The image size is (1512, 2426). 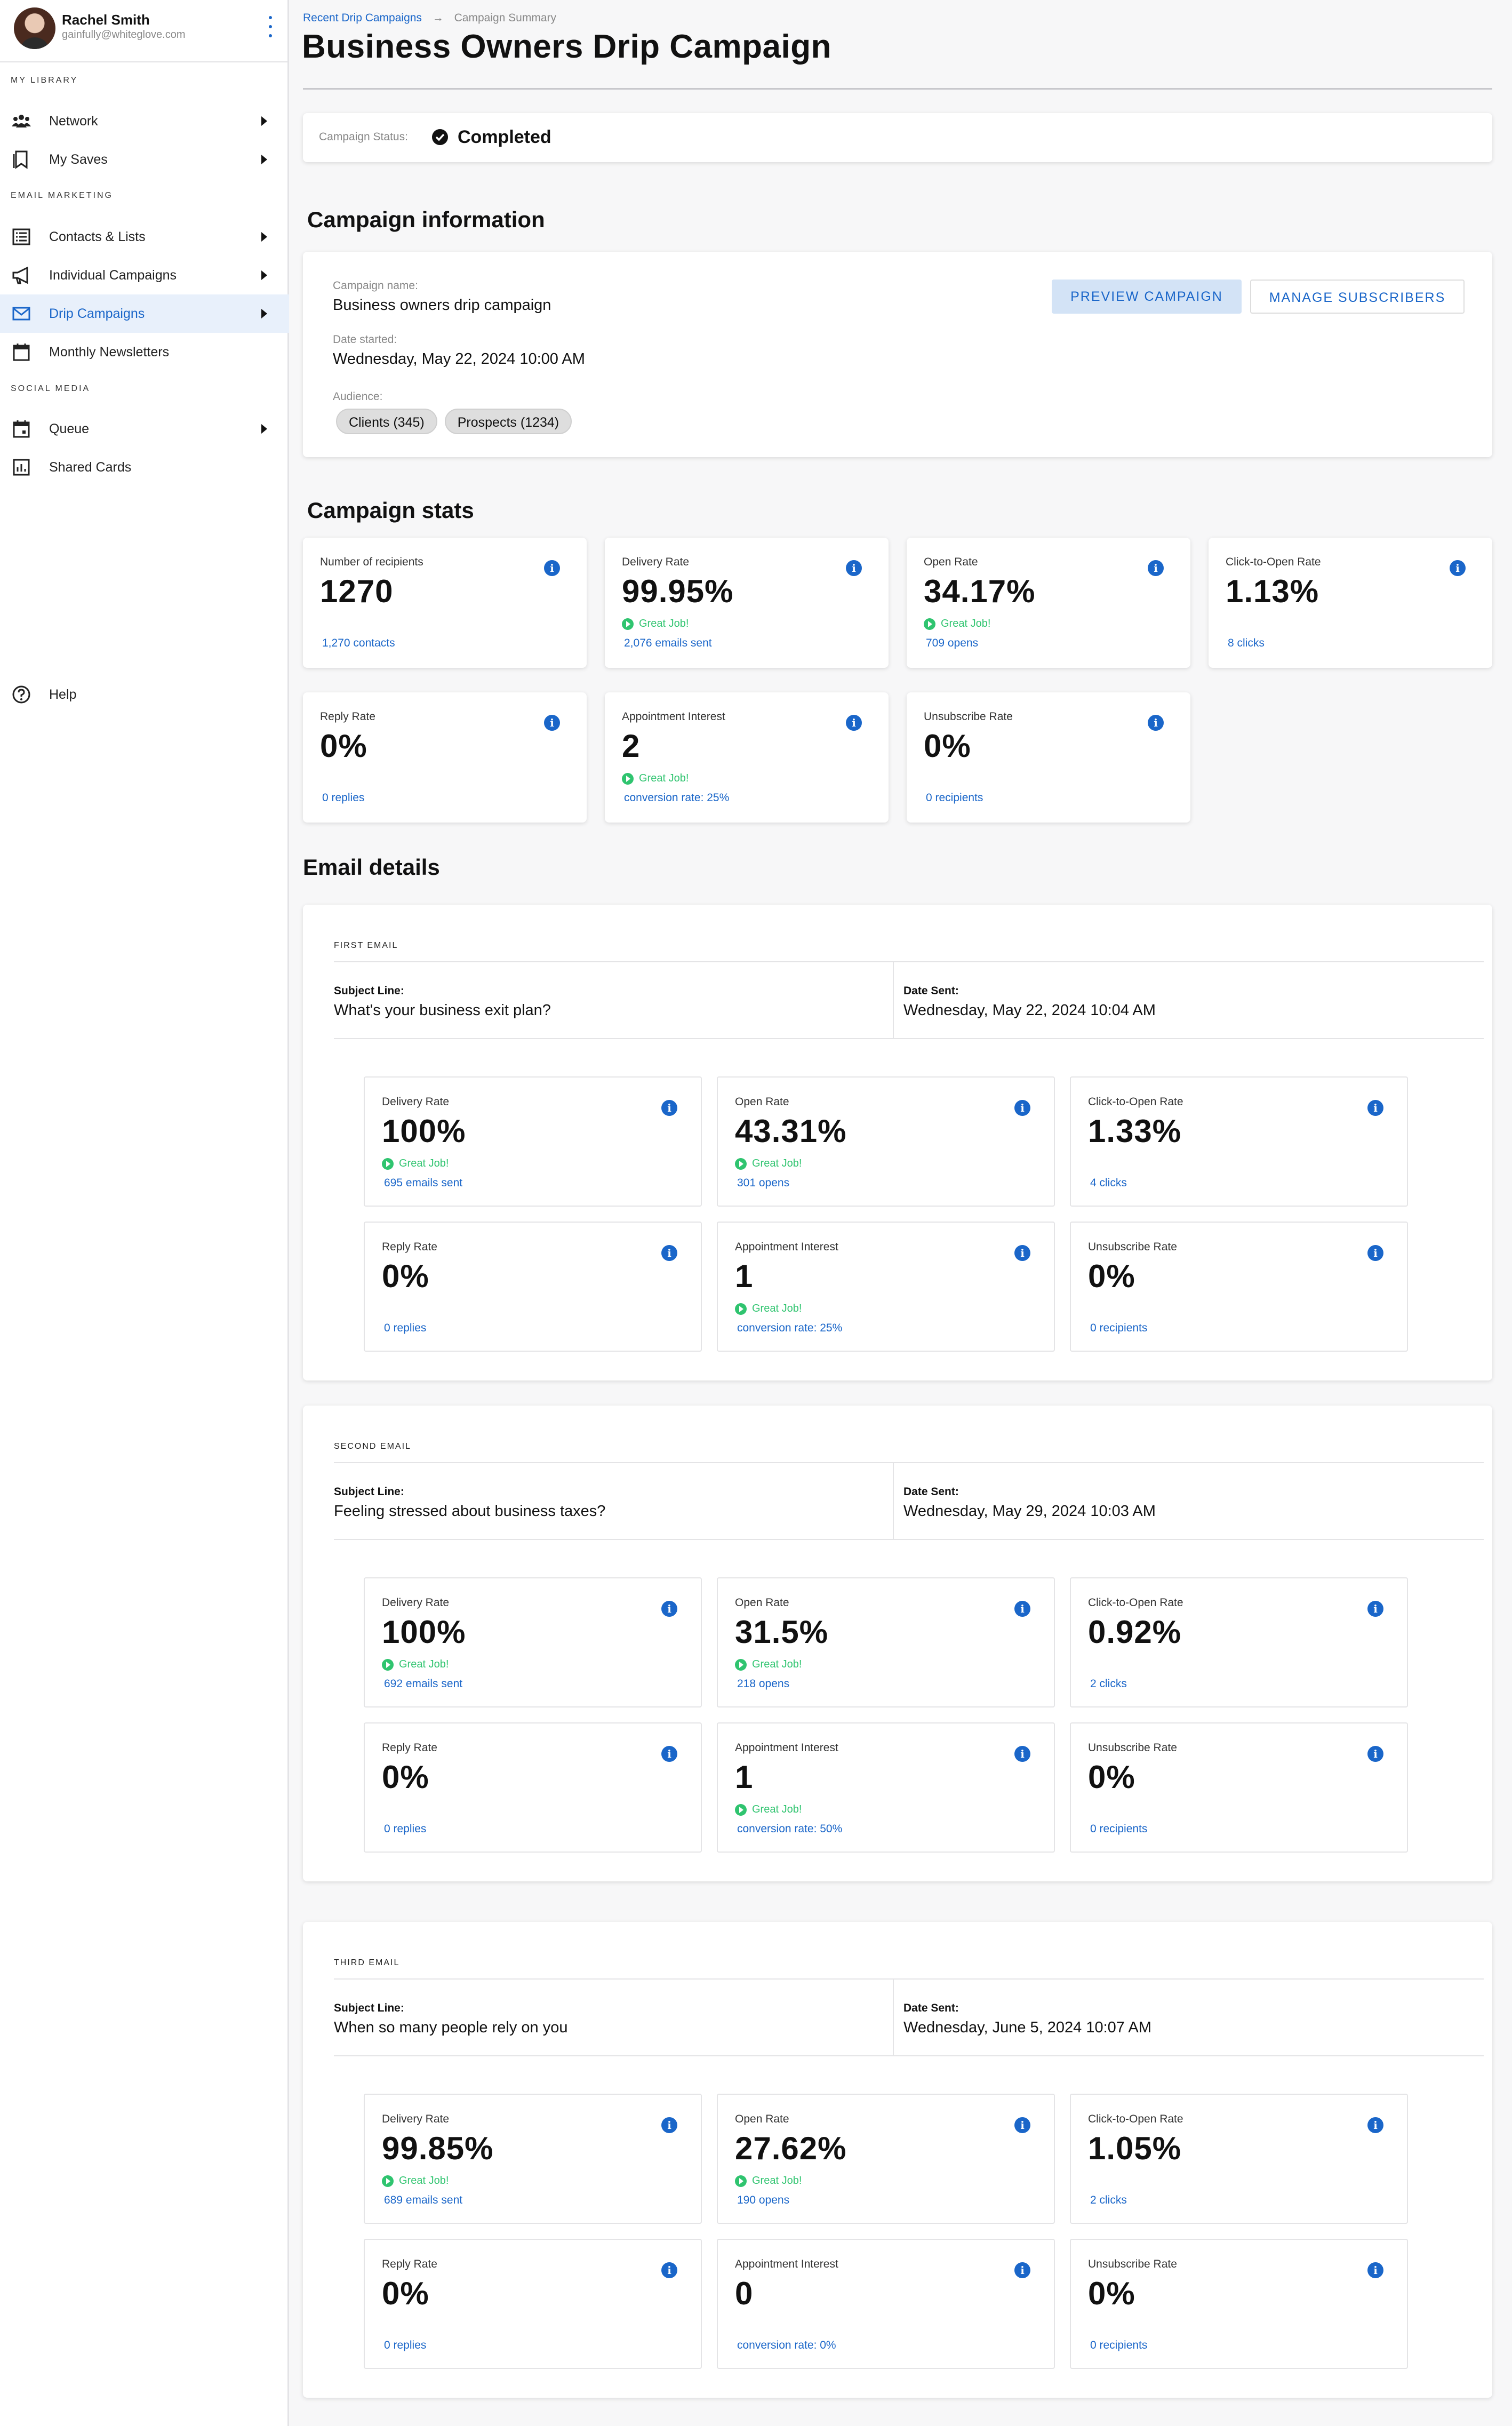 I want to click on stat-value: 1.13%, so click(x=1272, y=591).